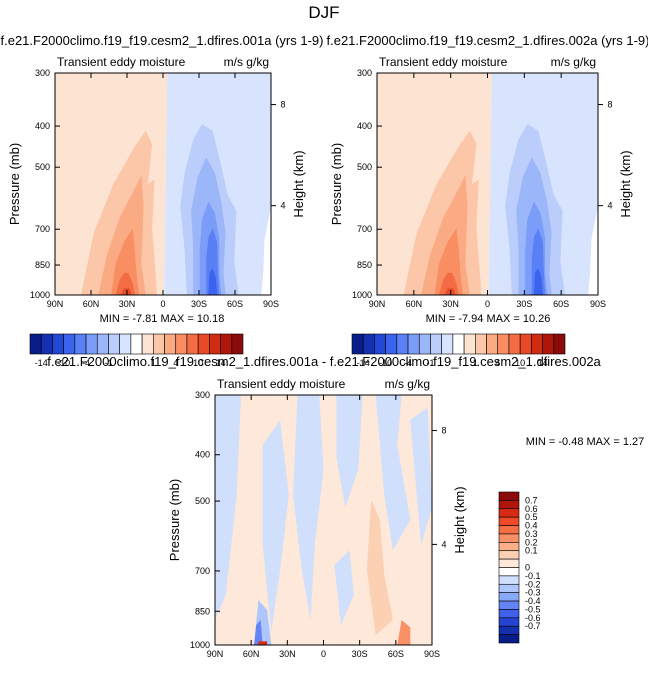  I want to click on colorbar-label: -10, so click(385, 363).